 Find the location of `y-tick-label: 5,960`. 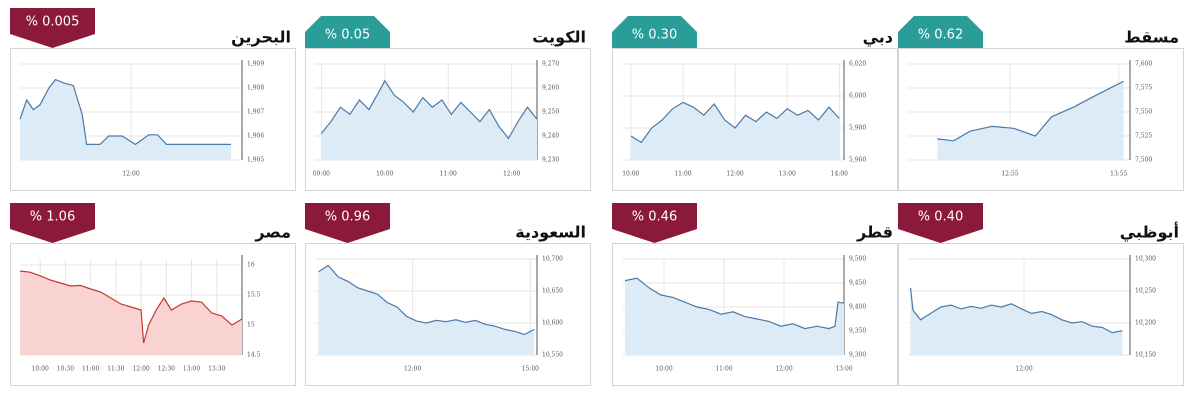

y-tick-label: 5,960 is located at coordinates (857, 160).